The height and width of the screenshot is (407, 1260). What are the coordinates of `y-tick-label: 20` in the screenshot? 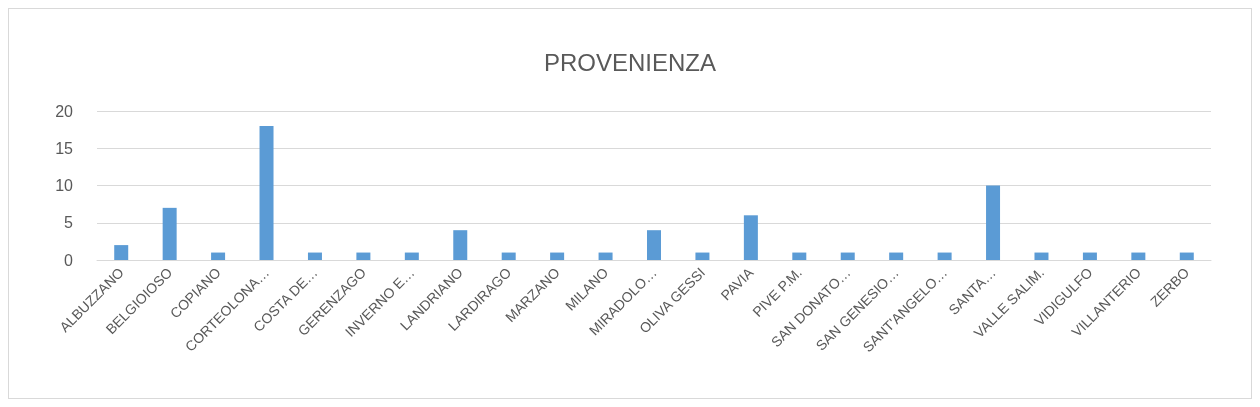 It's located at (64, 111).